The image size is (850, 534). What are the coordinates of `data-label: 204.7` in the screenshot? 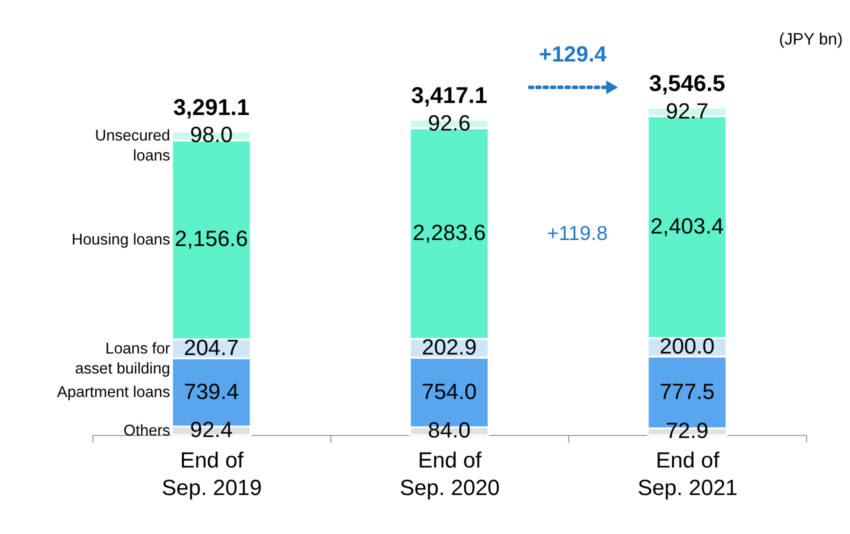 It's located at (211, 347).